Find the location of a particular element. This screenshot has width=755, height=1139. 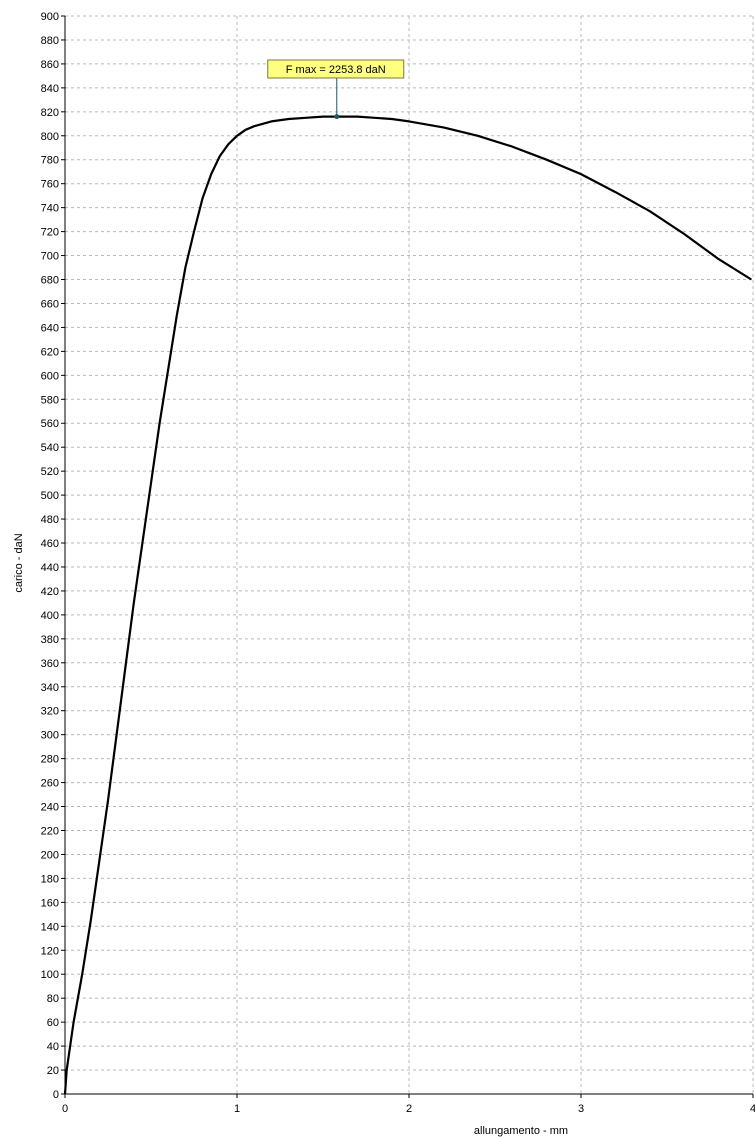

y-axis-title: carico - daN is located at coordinates (19, 562).